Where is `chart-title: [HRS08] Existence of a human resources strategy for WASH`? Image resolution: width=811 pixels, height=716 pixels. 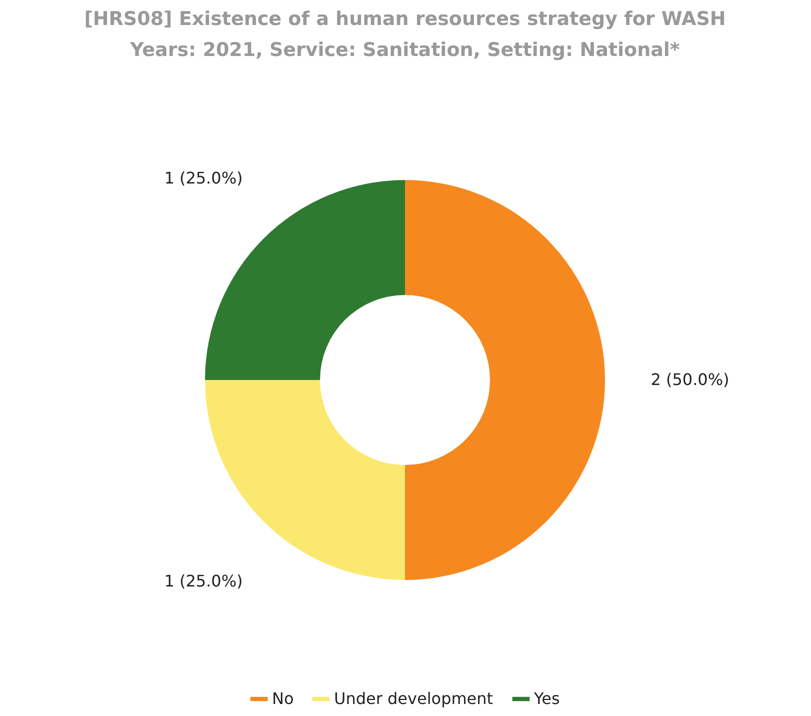 chart-title: [HRS08] Existence of a human resources strategy for WASH is located at coordinates (405, 19).